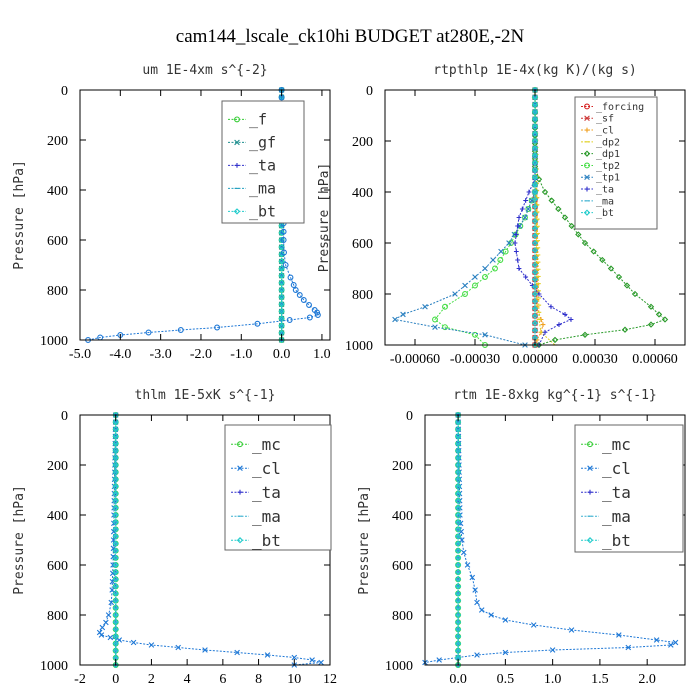 The image size is (700, 700). I want to click on legend-label: _ma, so click(262, 189).